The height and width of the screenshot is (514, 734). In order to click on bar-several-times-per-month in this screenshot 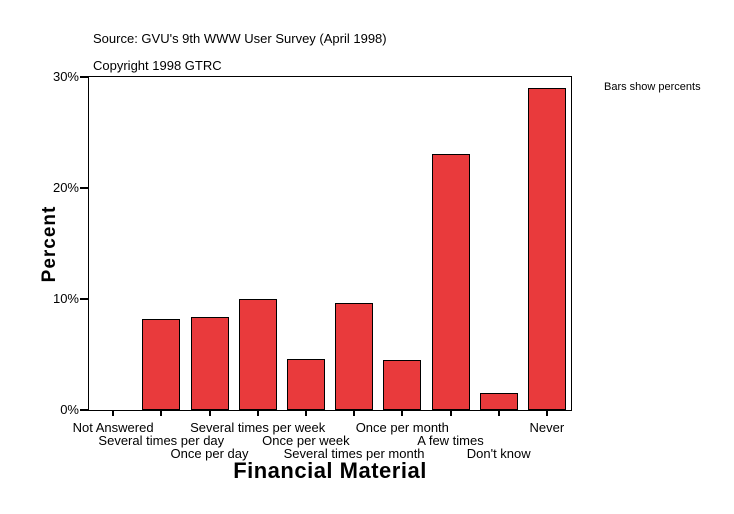, I will do `click(354, 356)`.